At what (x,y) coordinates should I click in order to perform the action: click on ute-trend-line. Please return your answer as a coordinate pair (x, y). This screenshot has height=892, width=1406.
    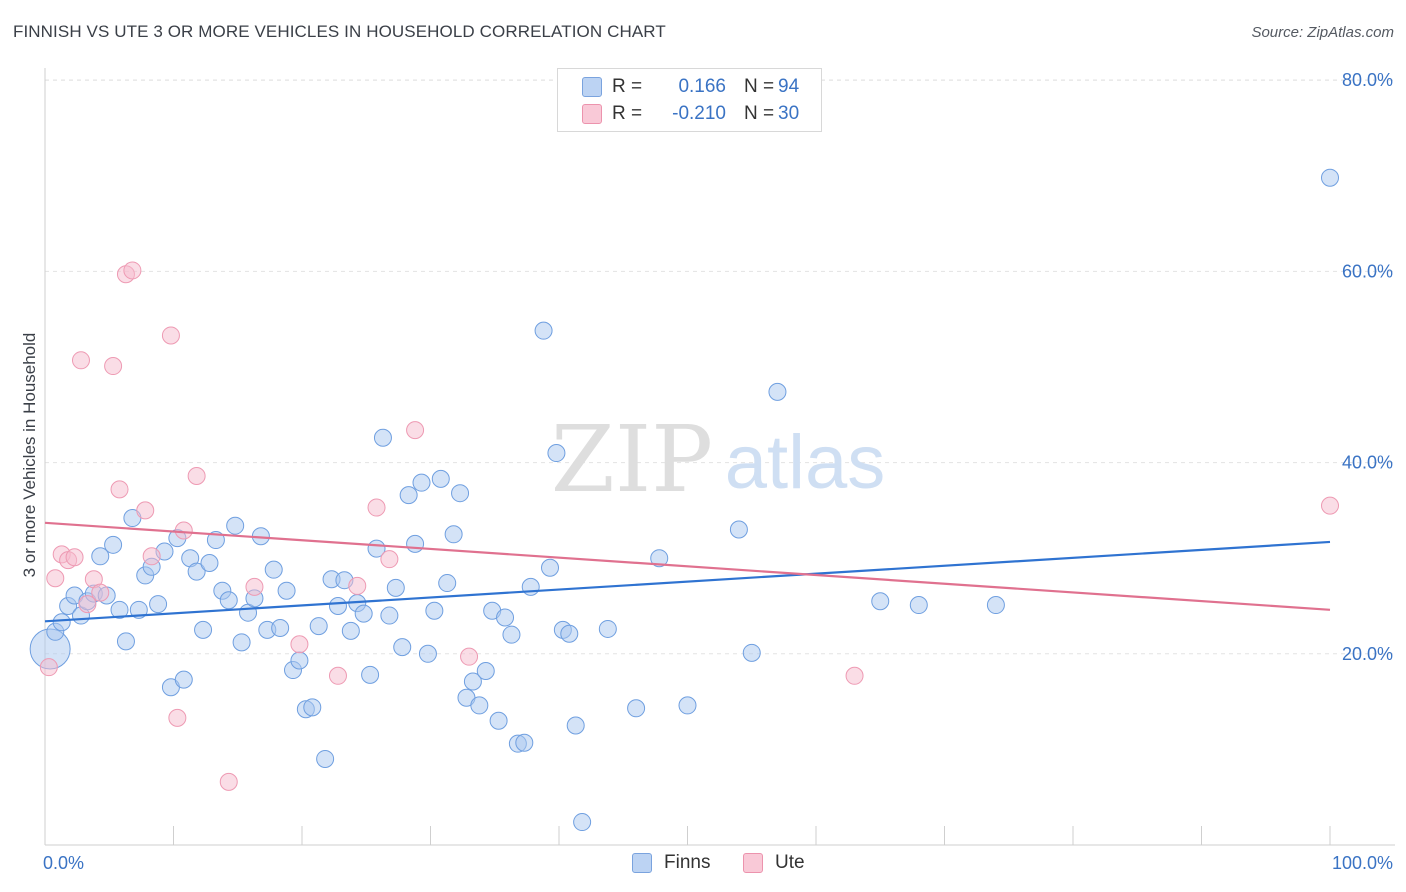
    Looking at the image, I should click on (687, 566).